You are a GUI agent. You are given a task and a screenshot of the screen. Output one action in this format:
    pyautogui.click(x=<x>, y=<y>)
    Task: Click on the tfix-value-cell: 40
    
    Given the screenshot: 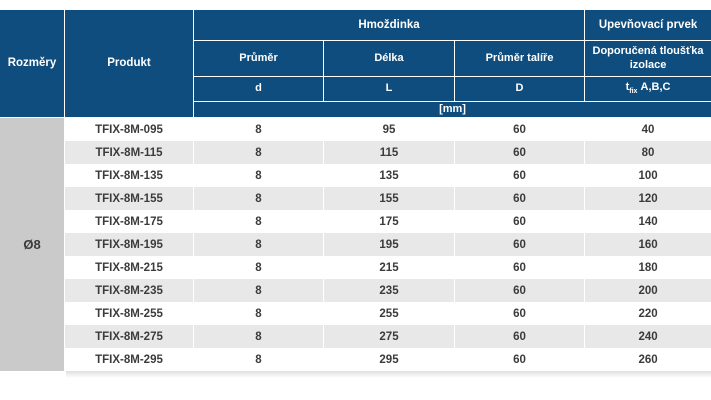 What is the action you would take?
    pyautogui.click(x=648, y=129)
    